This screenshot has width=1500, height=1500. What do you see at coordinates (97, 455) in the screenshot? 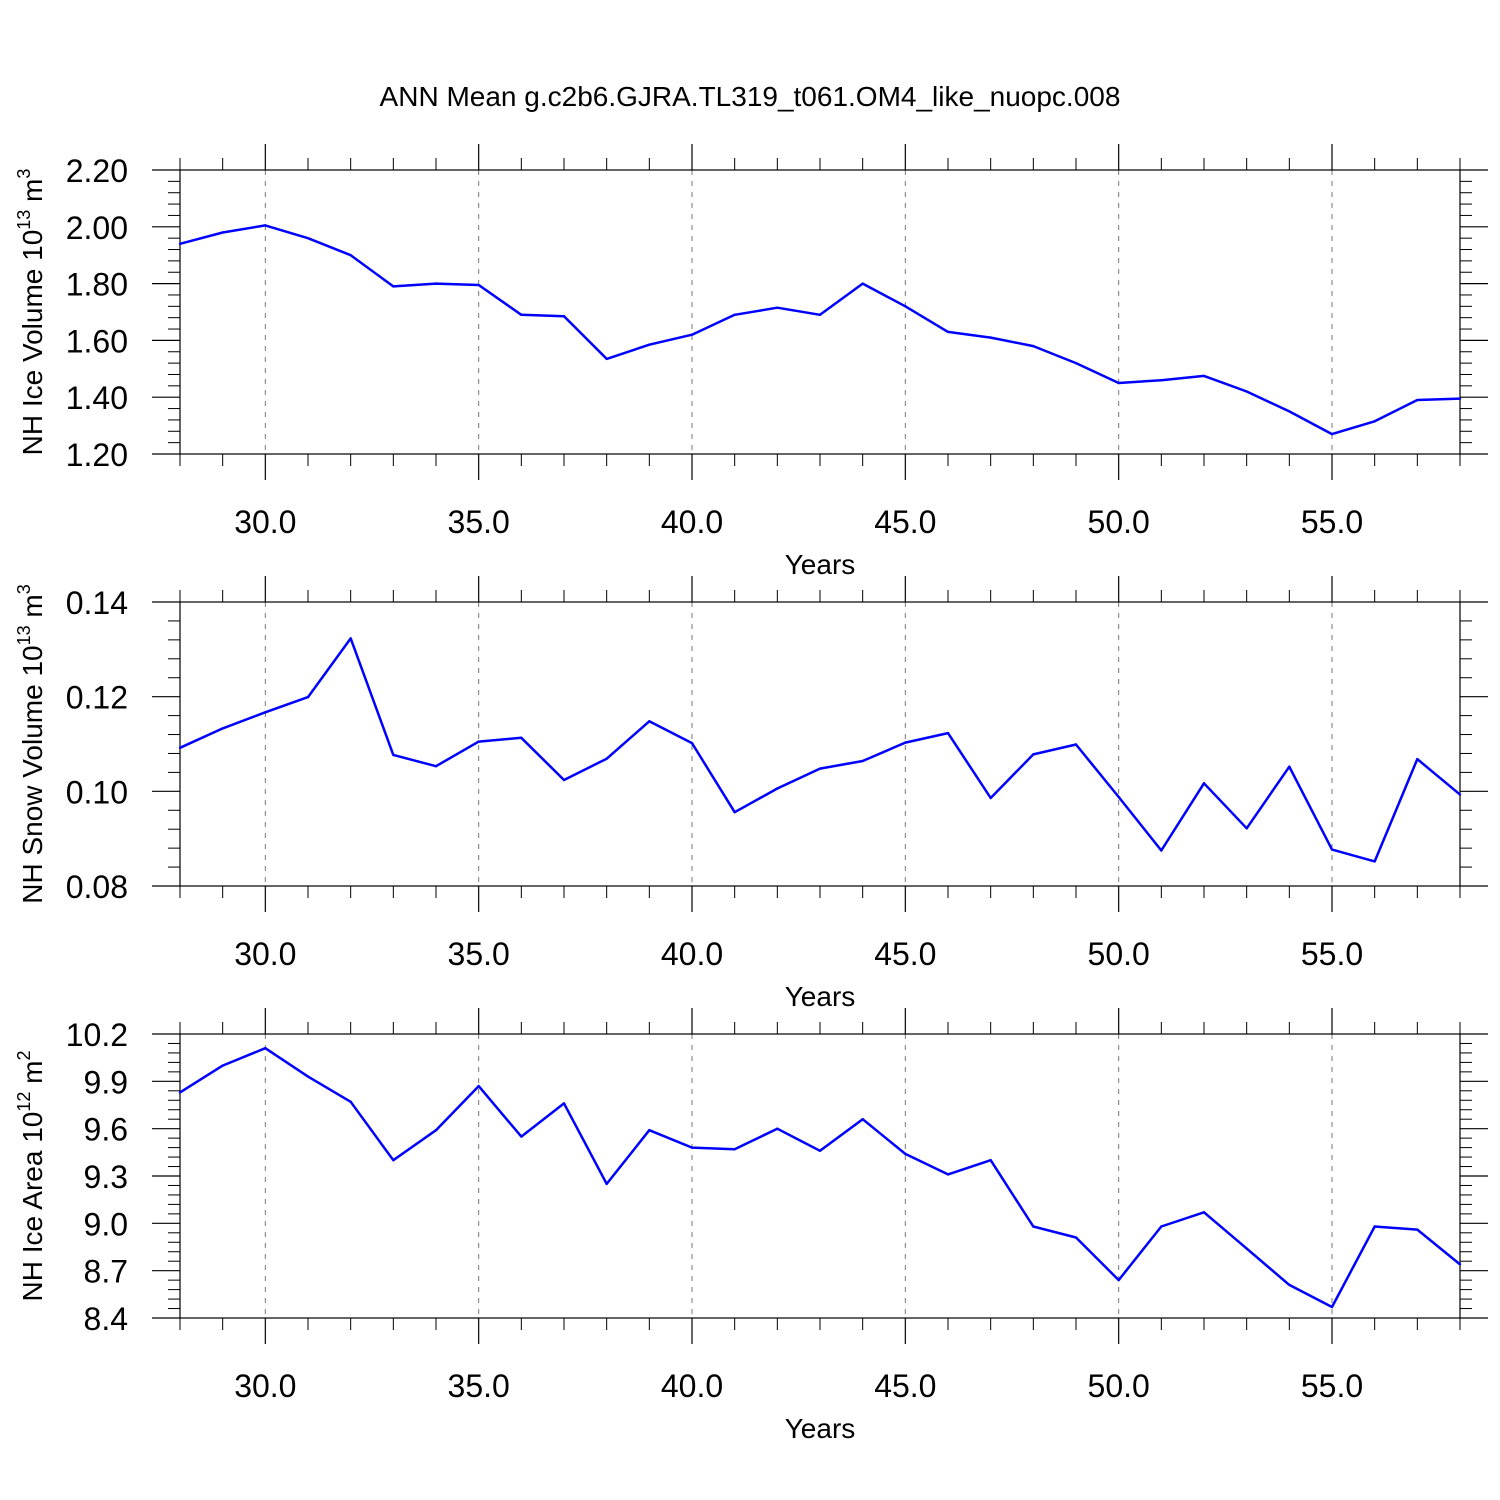
I see `y-tick-label: 1.20` at bounding box center [97, 455].